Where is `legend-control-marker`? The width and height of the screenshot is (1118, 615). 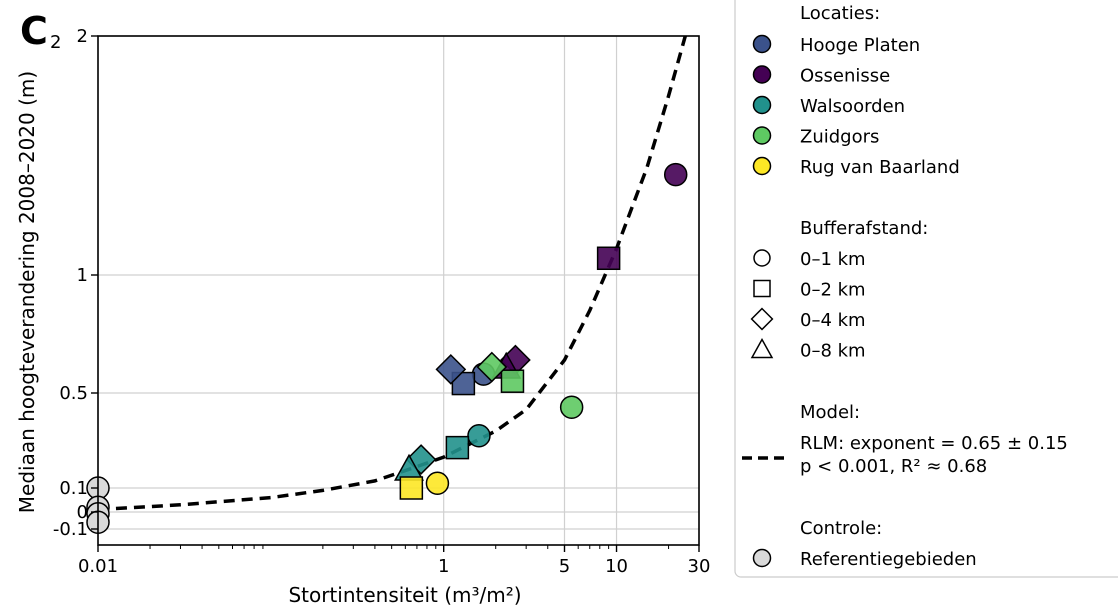 legend-control-marker is located at coordinates (762, 558).